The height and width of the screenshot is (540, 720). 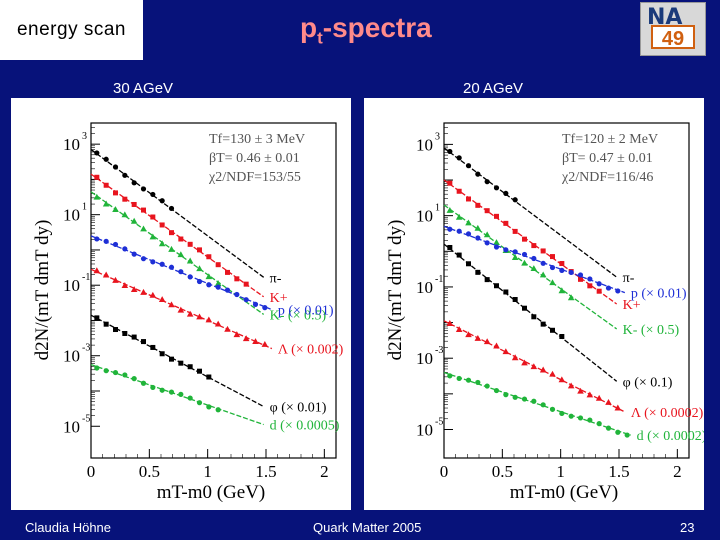 I want to click on x-tick-label: 0.5, so click(x=149, y=471).